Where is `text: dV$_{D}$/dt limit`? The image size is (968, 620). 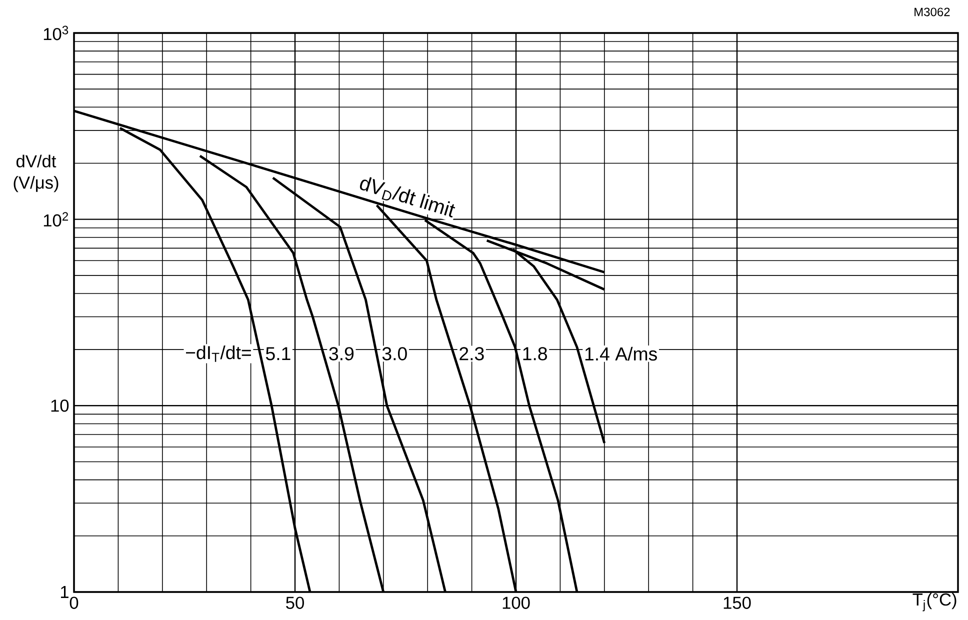
text: dV$_{D}$/dt limit is located at coordinates (408, 197).